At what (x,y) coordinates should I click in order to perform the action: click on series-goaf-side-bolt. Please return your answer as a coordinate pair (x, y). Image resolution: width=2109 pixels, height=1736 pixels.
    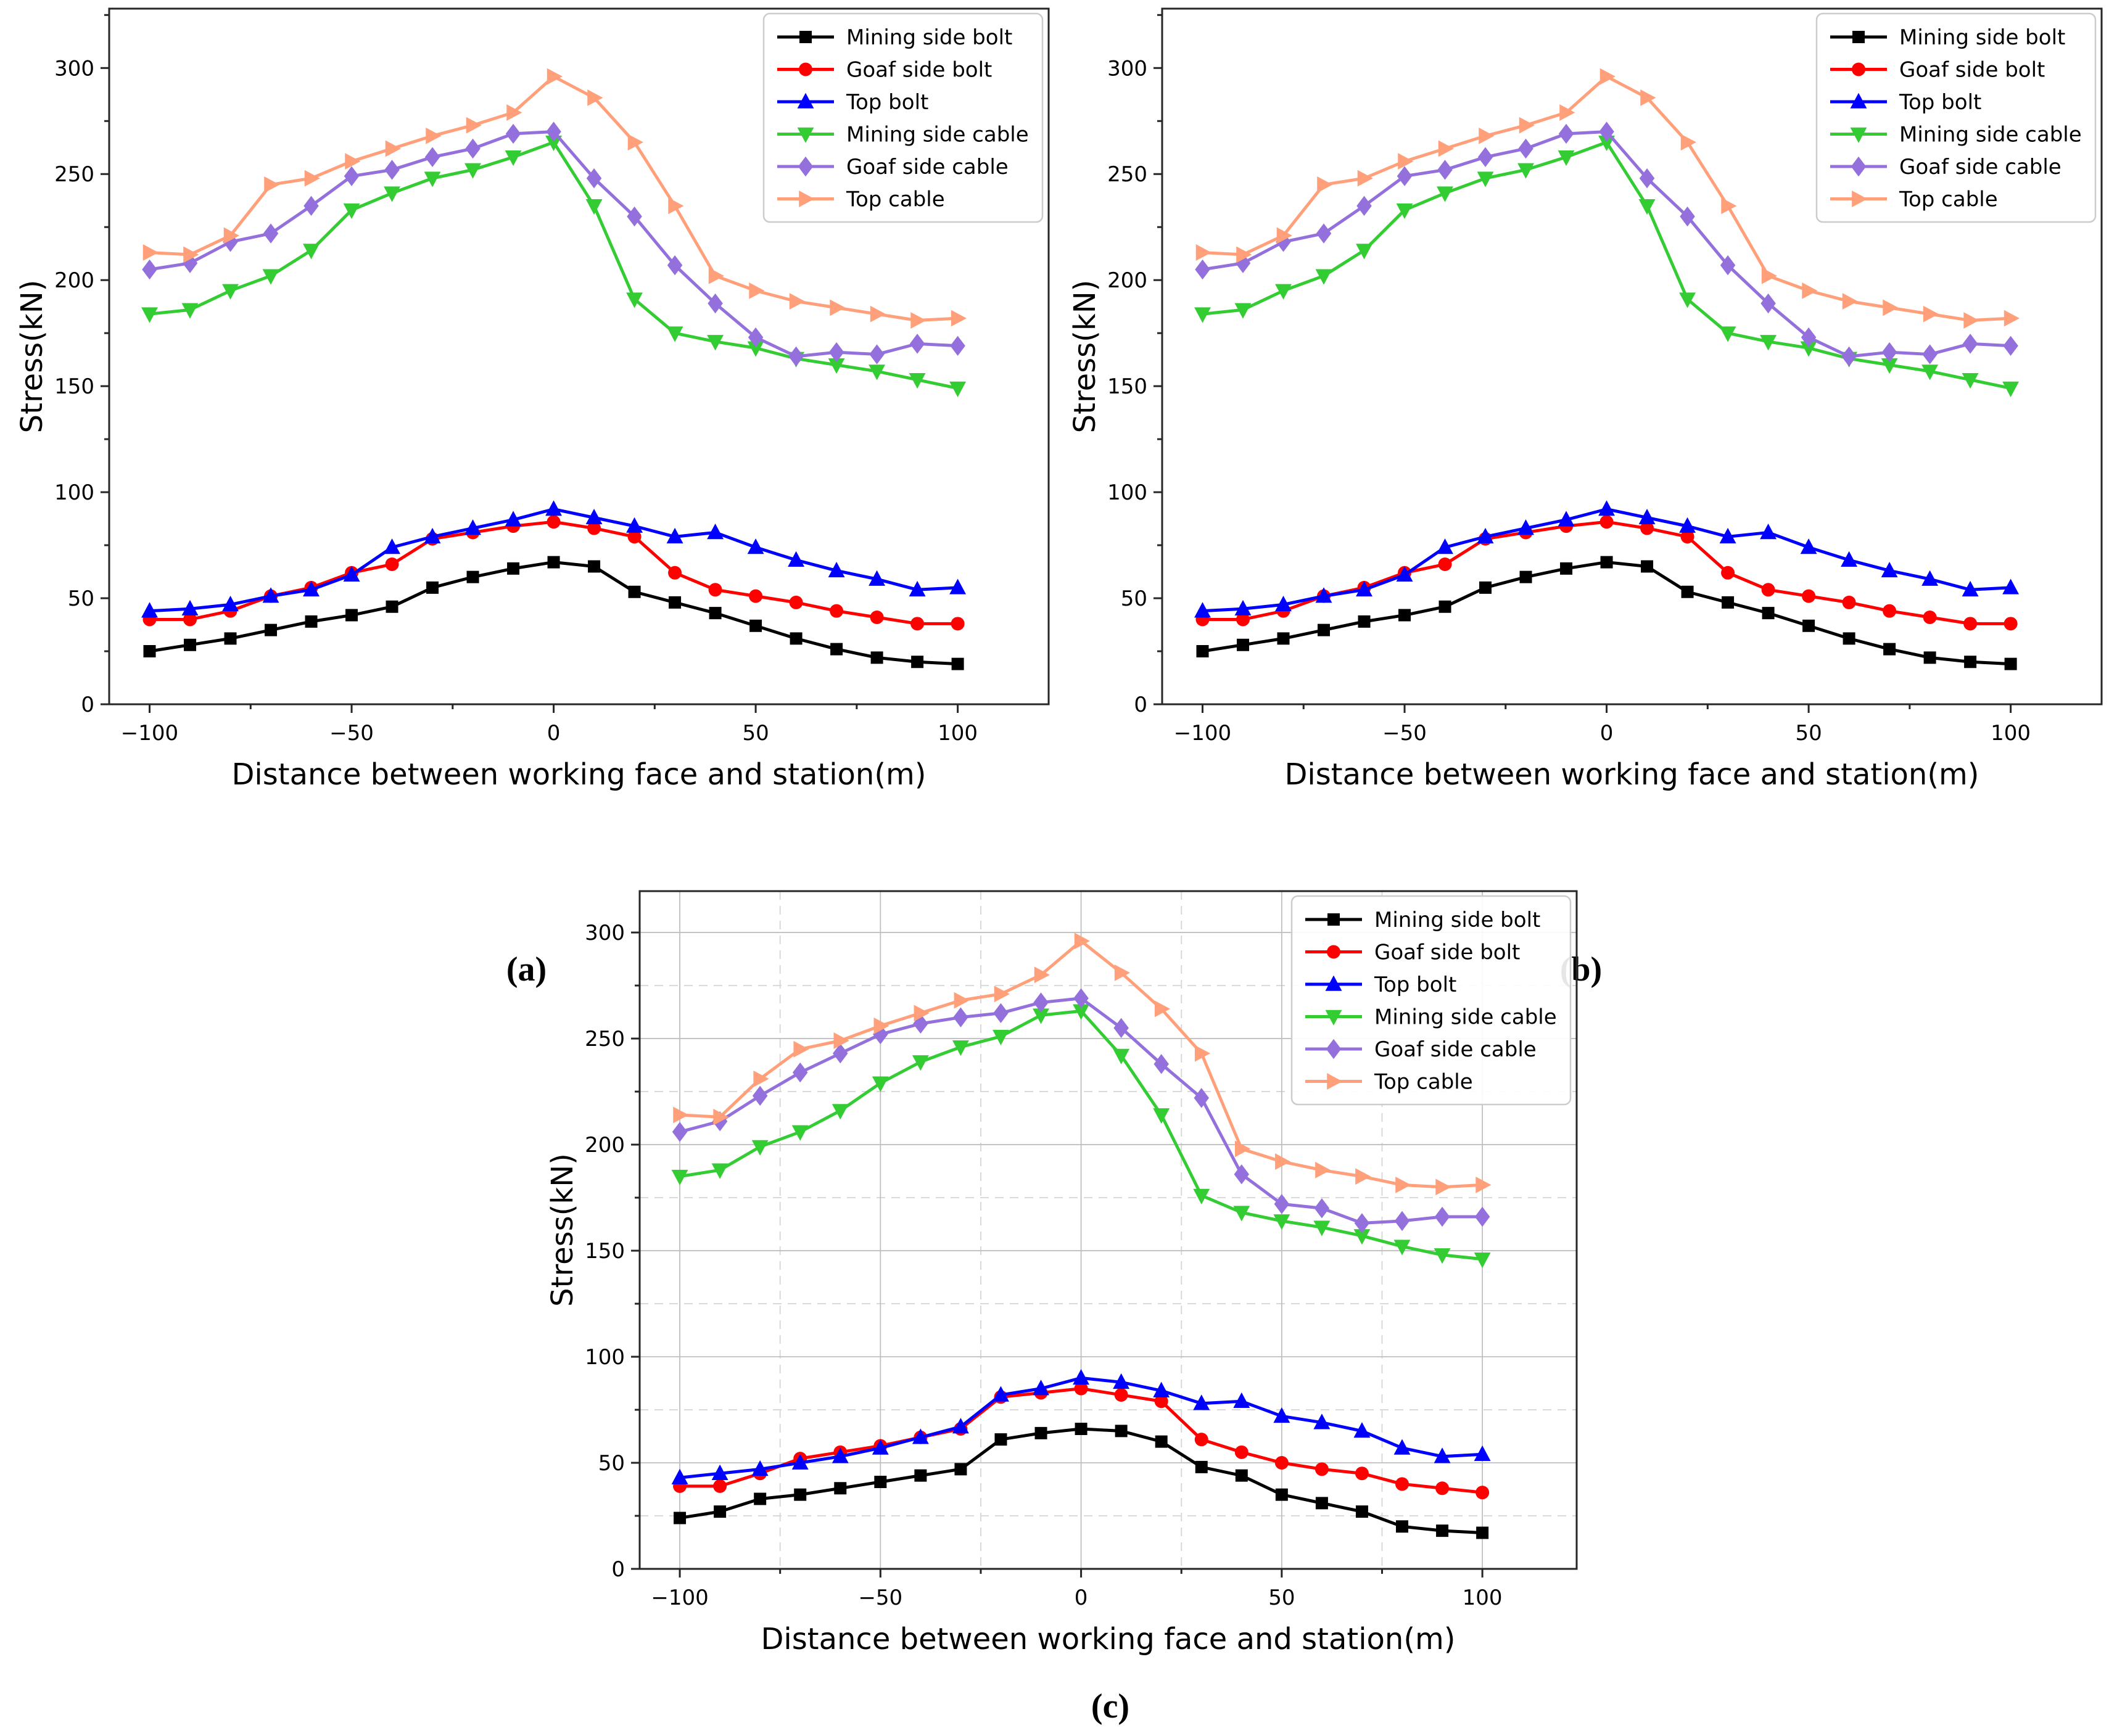
    Looking at the image, I should click on (554, 573).